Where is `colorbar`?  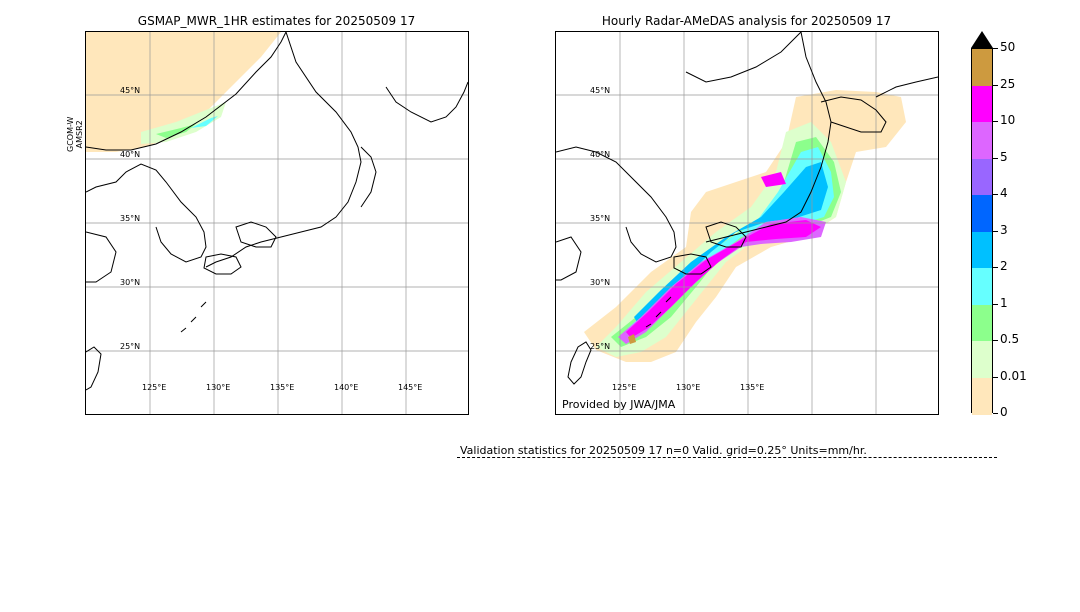 colorbar is located at coordinates (982, 231).